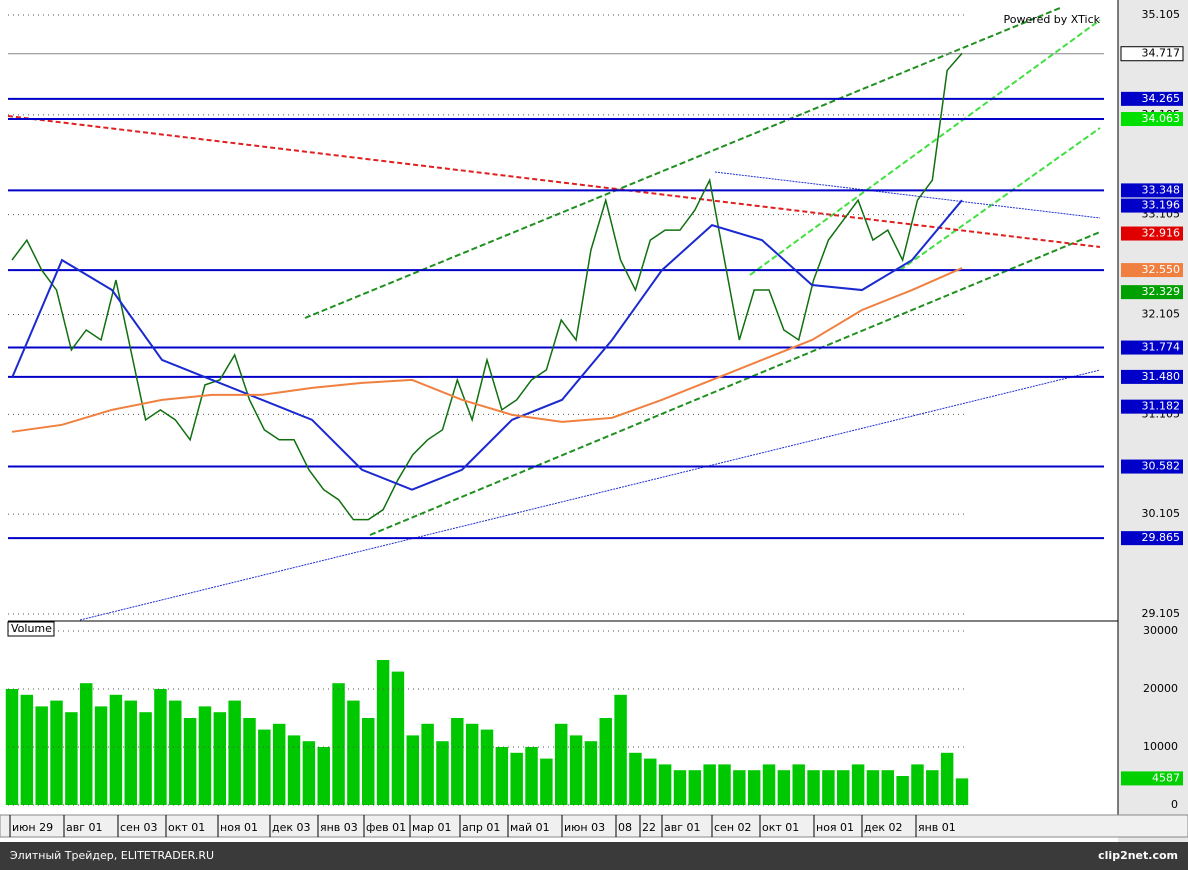 This screenshot has height=870, width=1188. What do you see at coordinates (937, 827) in the screenshot?
I see `x-tick-label: янв 01` at bounding box center [937, 827].